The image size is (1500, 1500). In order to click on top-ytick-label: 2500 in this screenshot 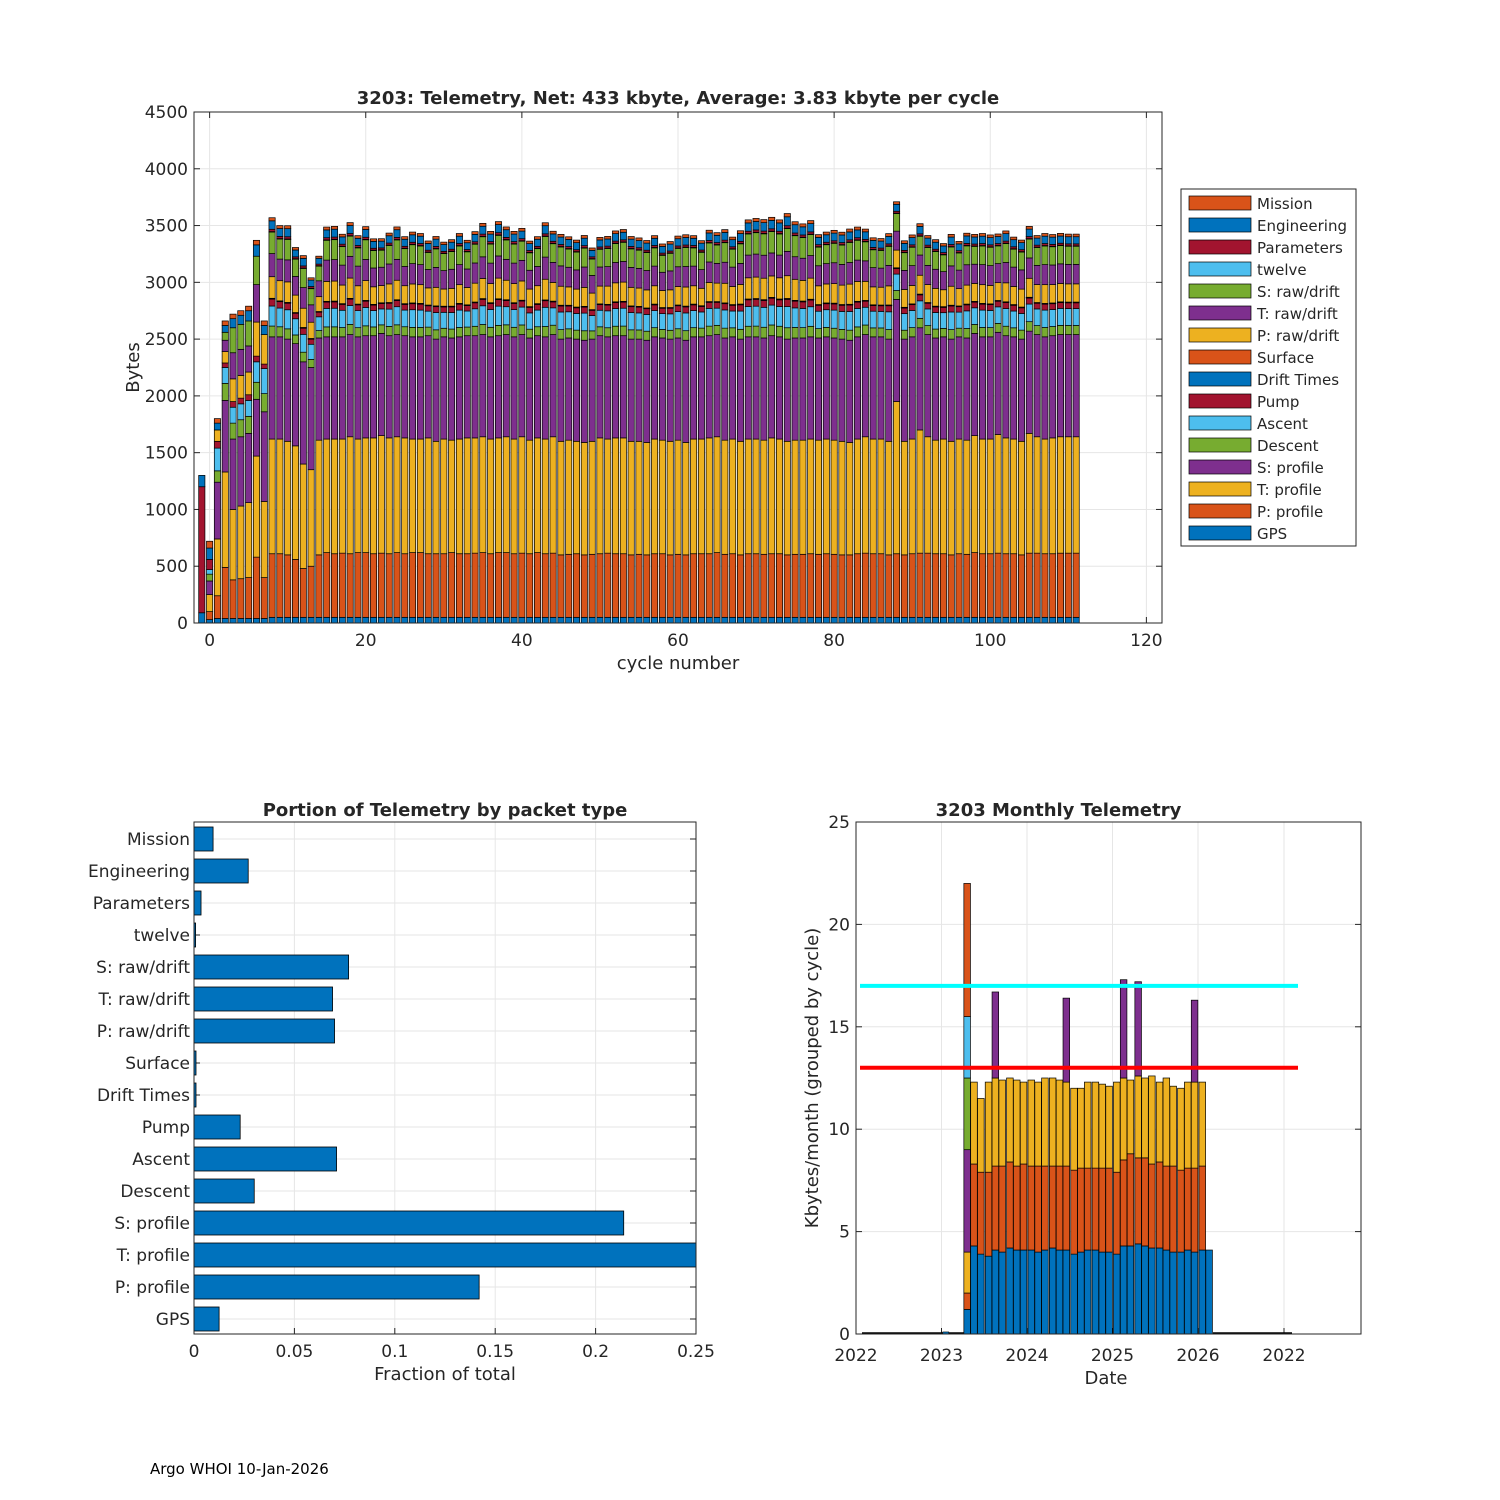, I will do `click(166, 340)`.